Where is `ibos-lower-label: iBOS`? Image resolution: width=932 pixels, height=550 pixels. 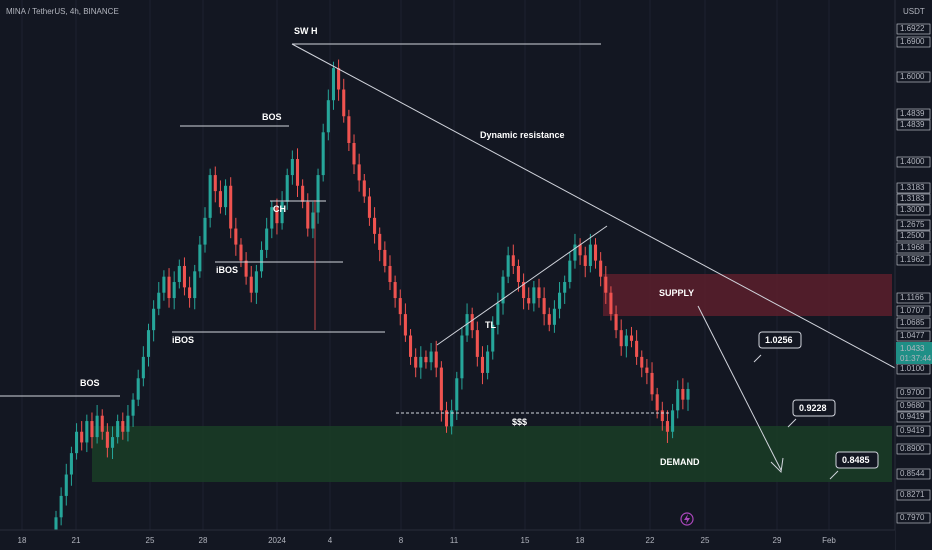 ibos-lower-label: iBOS is located at coordinates (183, 340).